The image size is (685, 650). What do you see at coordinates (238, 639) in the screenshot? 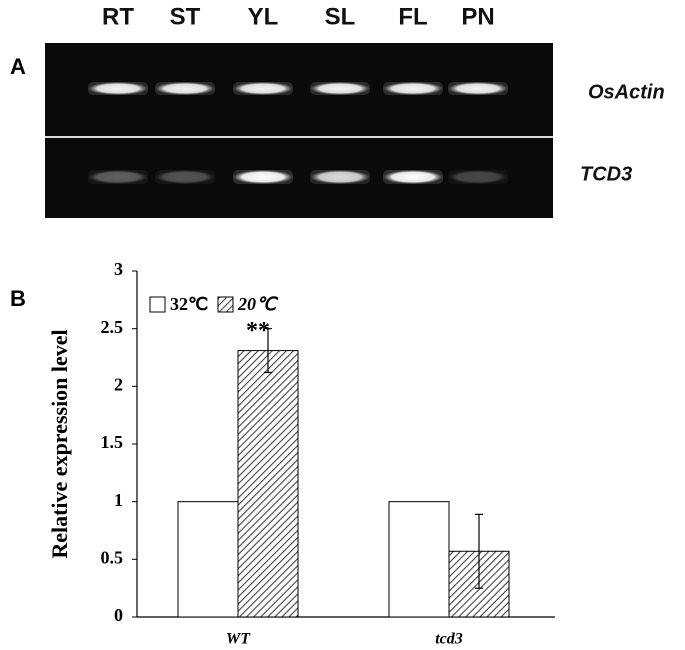
I see `x-tick-label: WT` at bounding box center [238, 639].